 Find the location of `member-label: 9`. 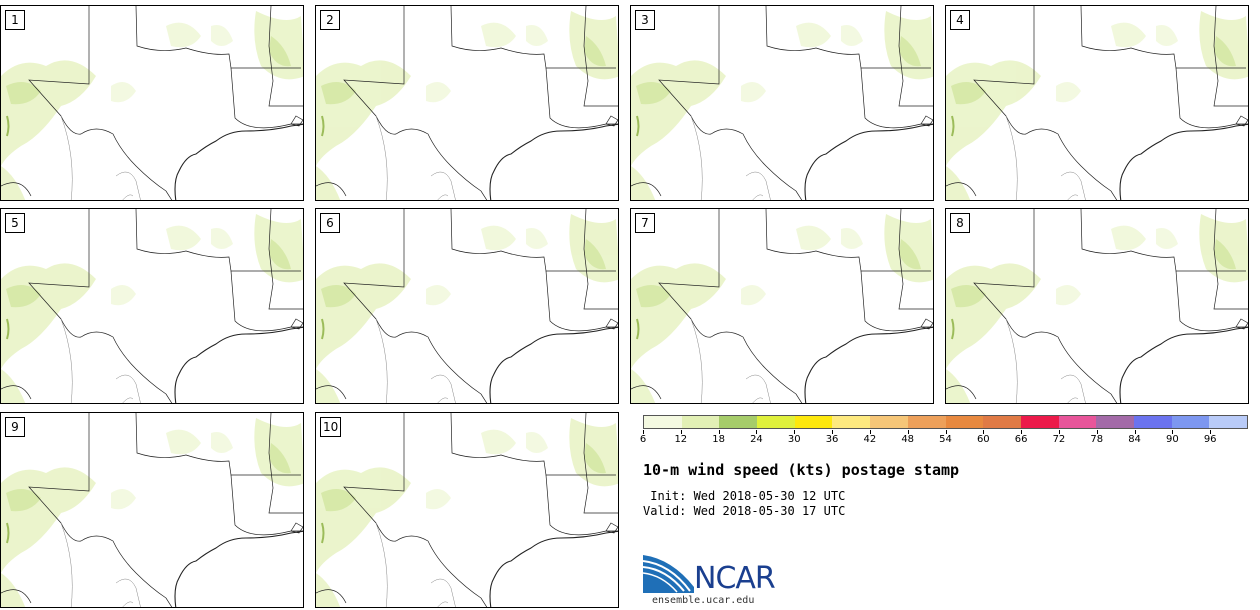

member-label: 9 is located at coordinates (15, 427).